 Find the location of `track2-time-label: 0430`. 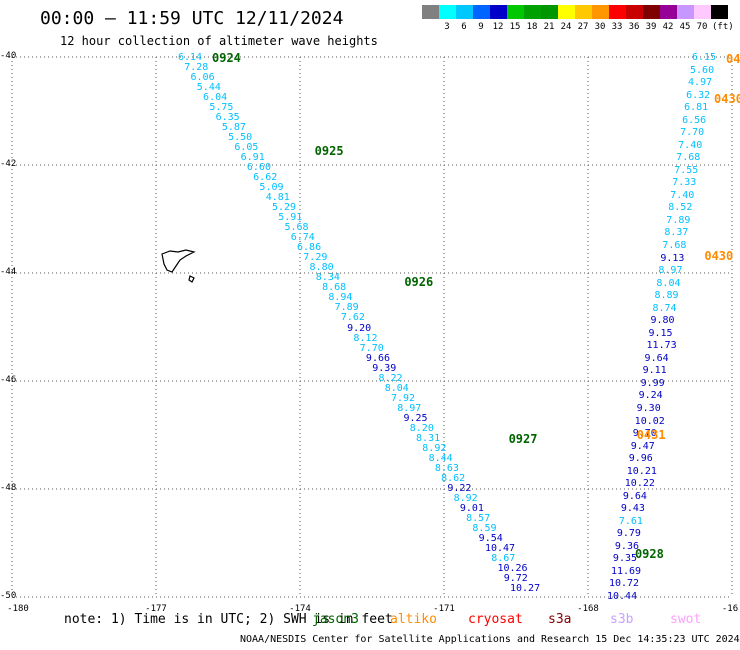

track2-time-label: 0430 is located at coordinates (719, 255).